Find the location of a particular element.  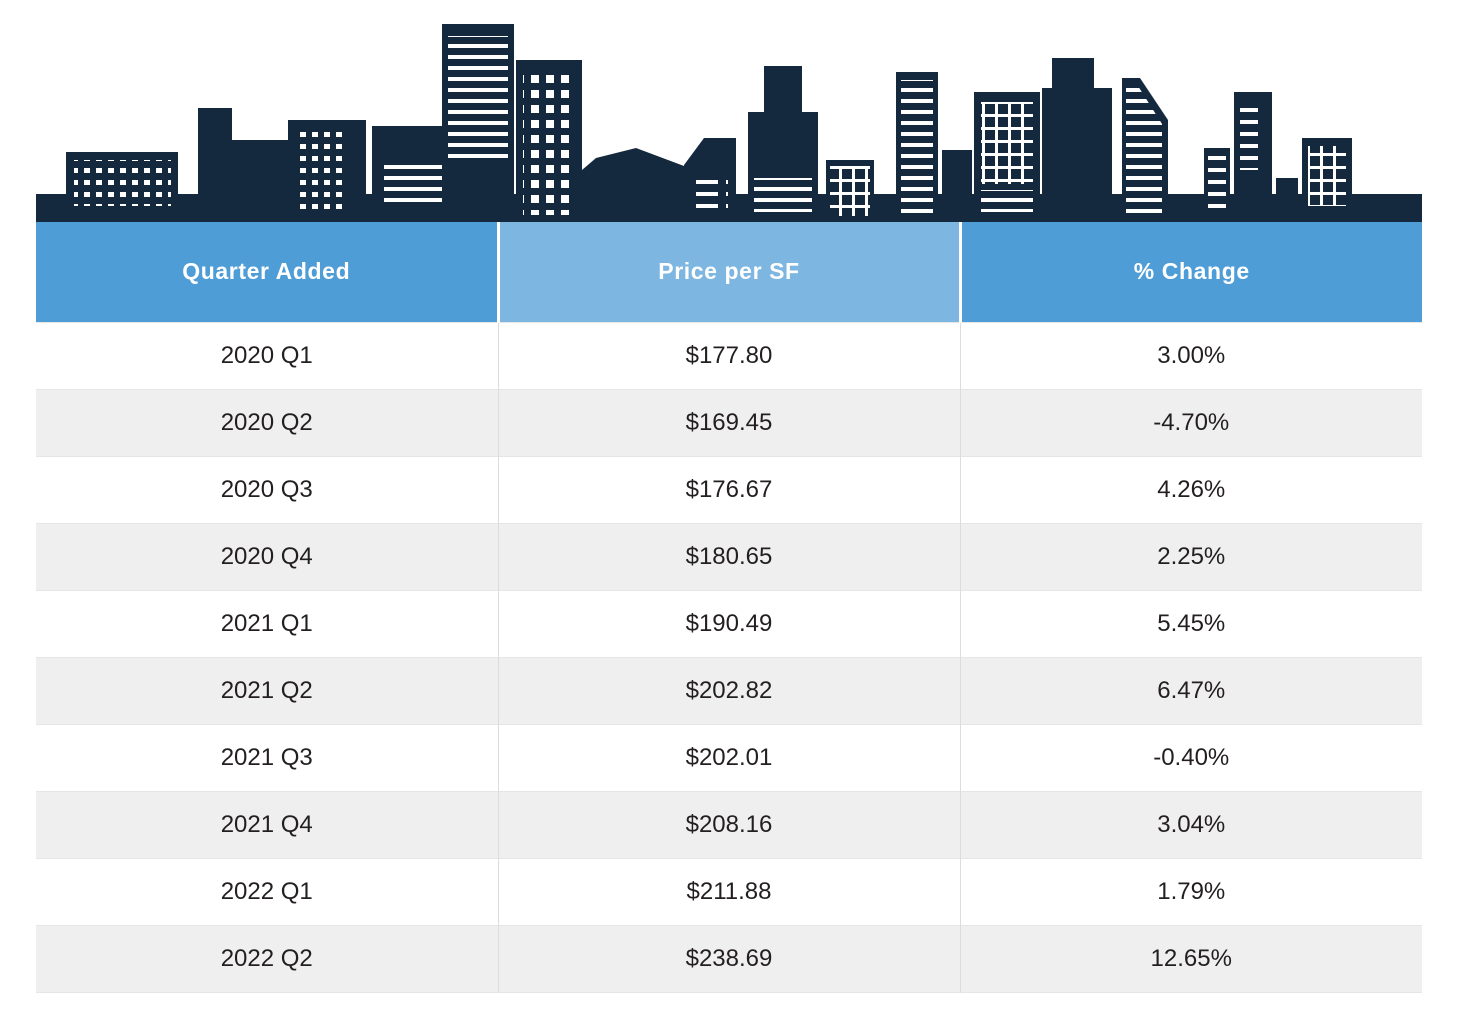

change-cell: 4.26% is located at coordinates (1190, 489).